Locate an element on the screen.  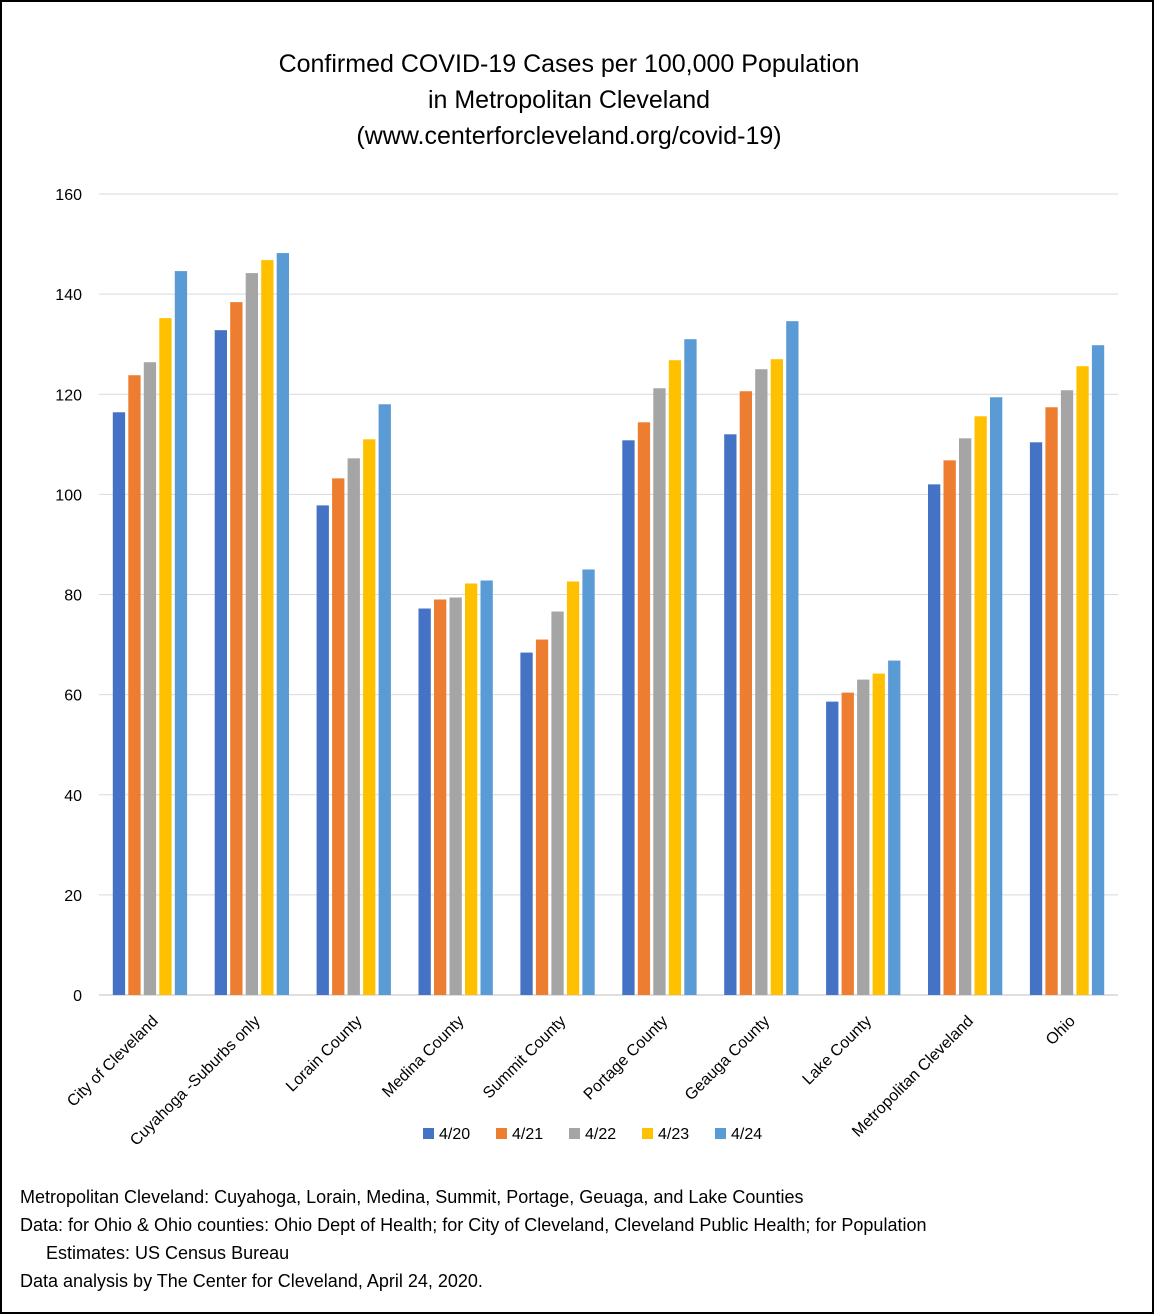
legend: 4/20 4/21 4/22 4/23 4/24 is located at coordinates (592, 1134).